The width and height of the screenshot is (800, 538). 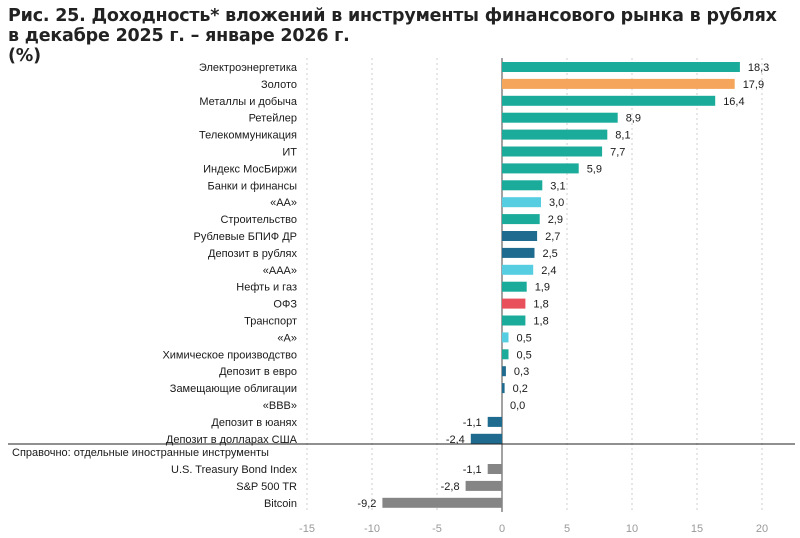 What do you see at coordinates (248, 136) in the screenshot?
I see `category-label: Телекоммуникация` at bounding box center [248, 136].